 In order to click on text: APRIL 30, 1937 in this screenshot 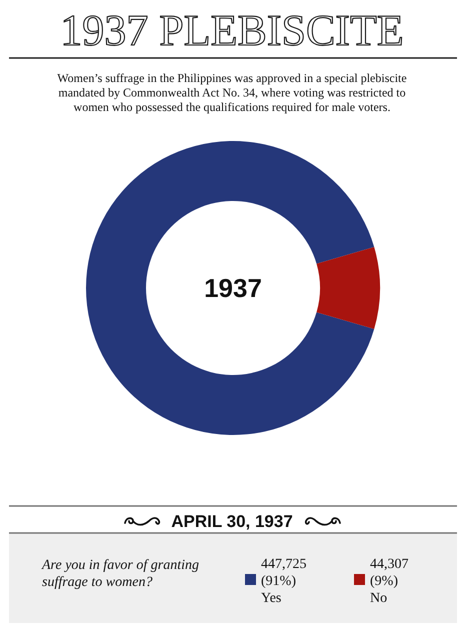, I will do `click(232, 521)`.